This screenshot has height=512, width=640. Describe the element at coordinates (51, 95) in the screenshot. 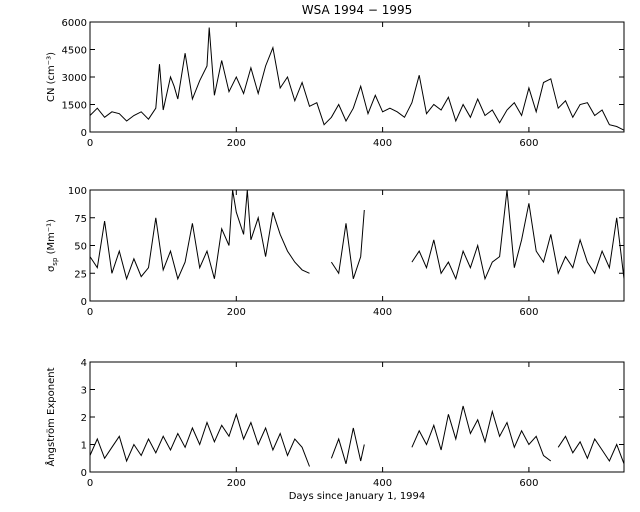

I see `y-axis-label-main: CN` at that location.